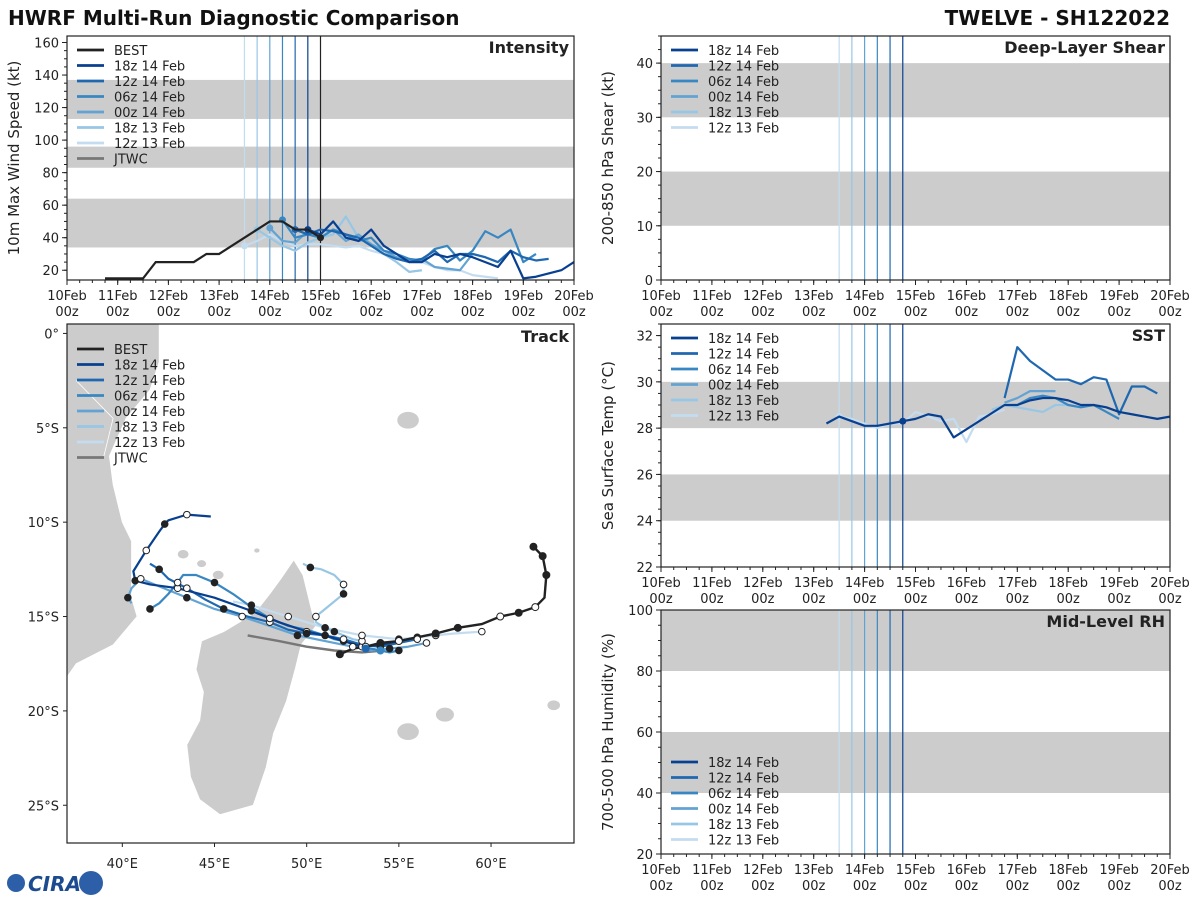  What do you see at coordinates (644, 227) in the screenshot?
I see `shear-ytick-label-10: 10` at bounding box center [644, 227].